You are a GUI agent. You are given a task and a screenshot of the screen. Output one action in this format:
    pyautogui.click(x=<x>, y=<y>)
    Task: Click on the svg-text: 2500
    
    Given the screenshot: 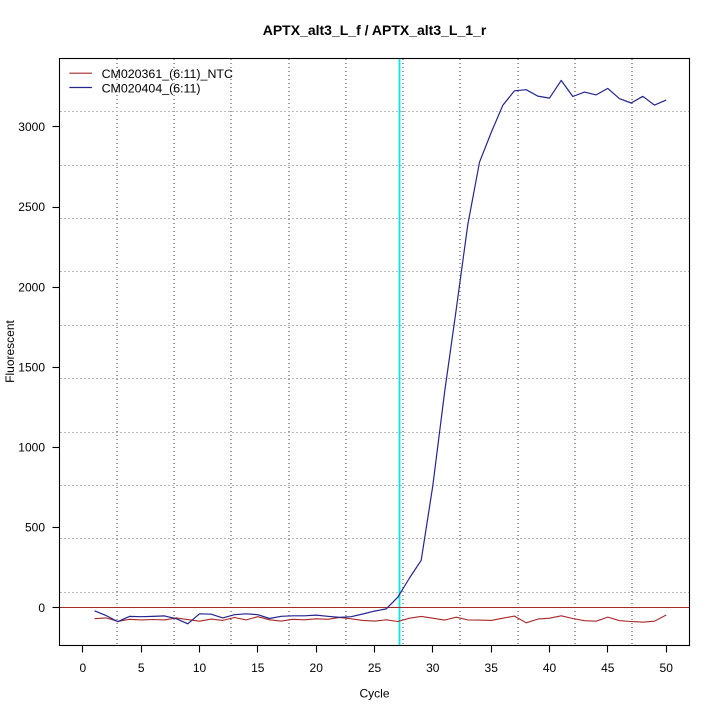 What is the action you would take?
    pyautogui.click(x=31, y=207)
    